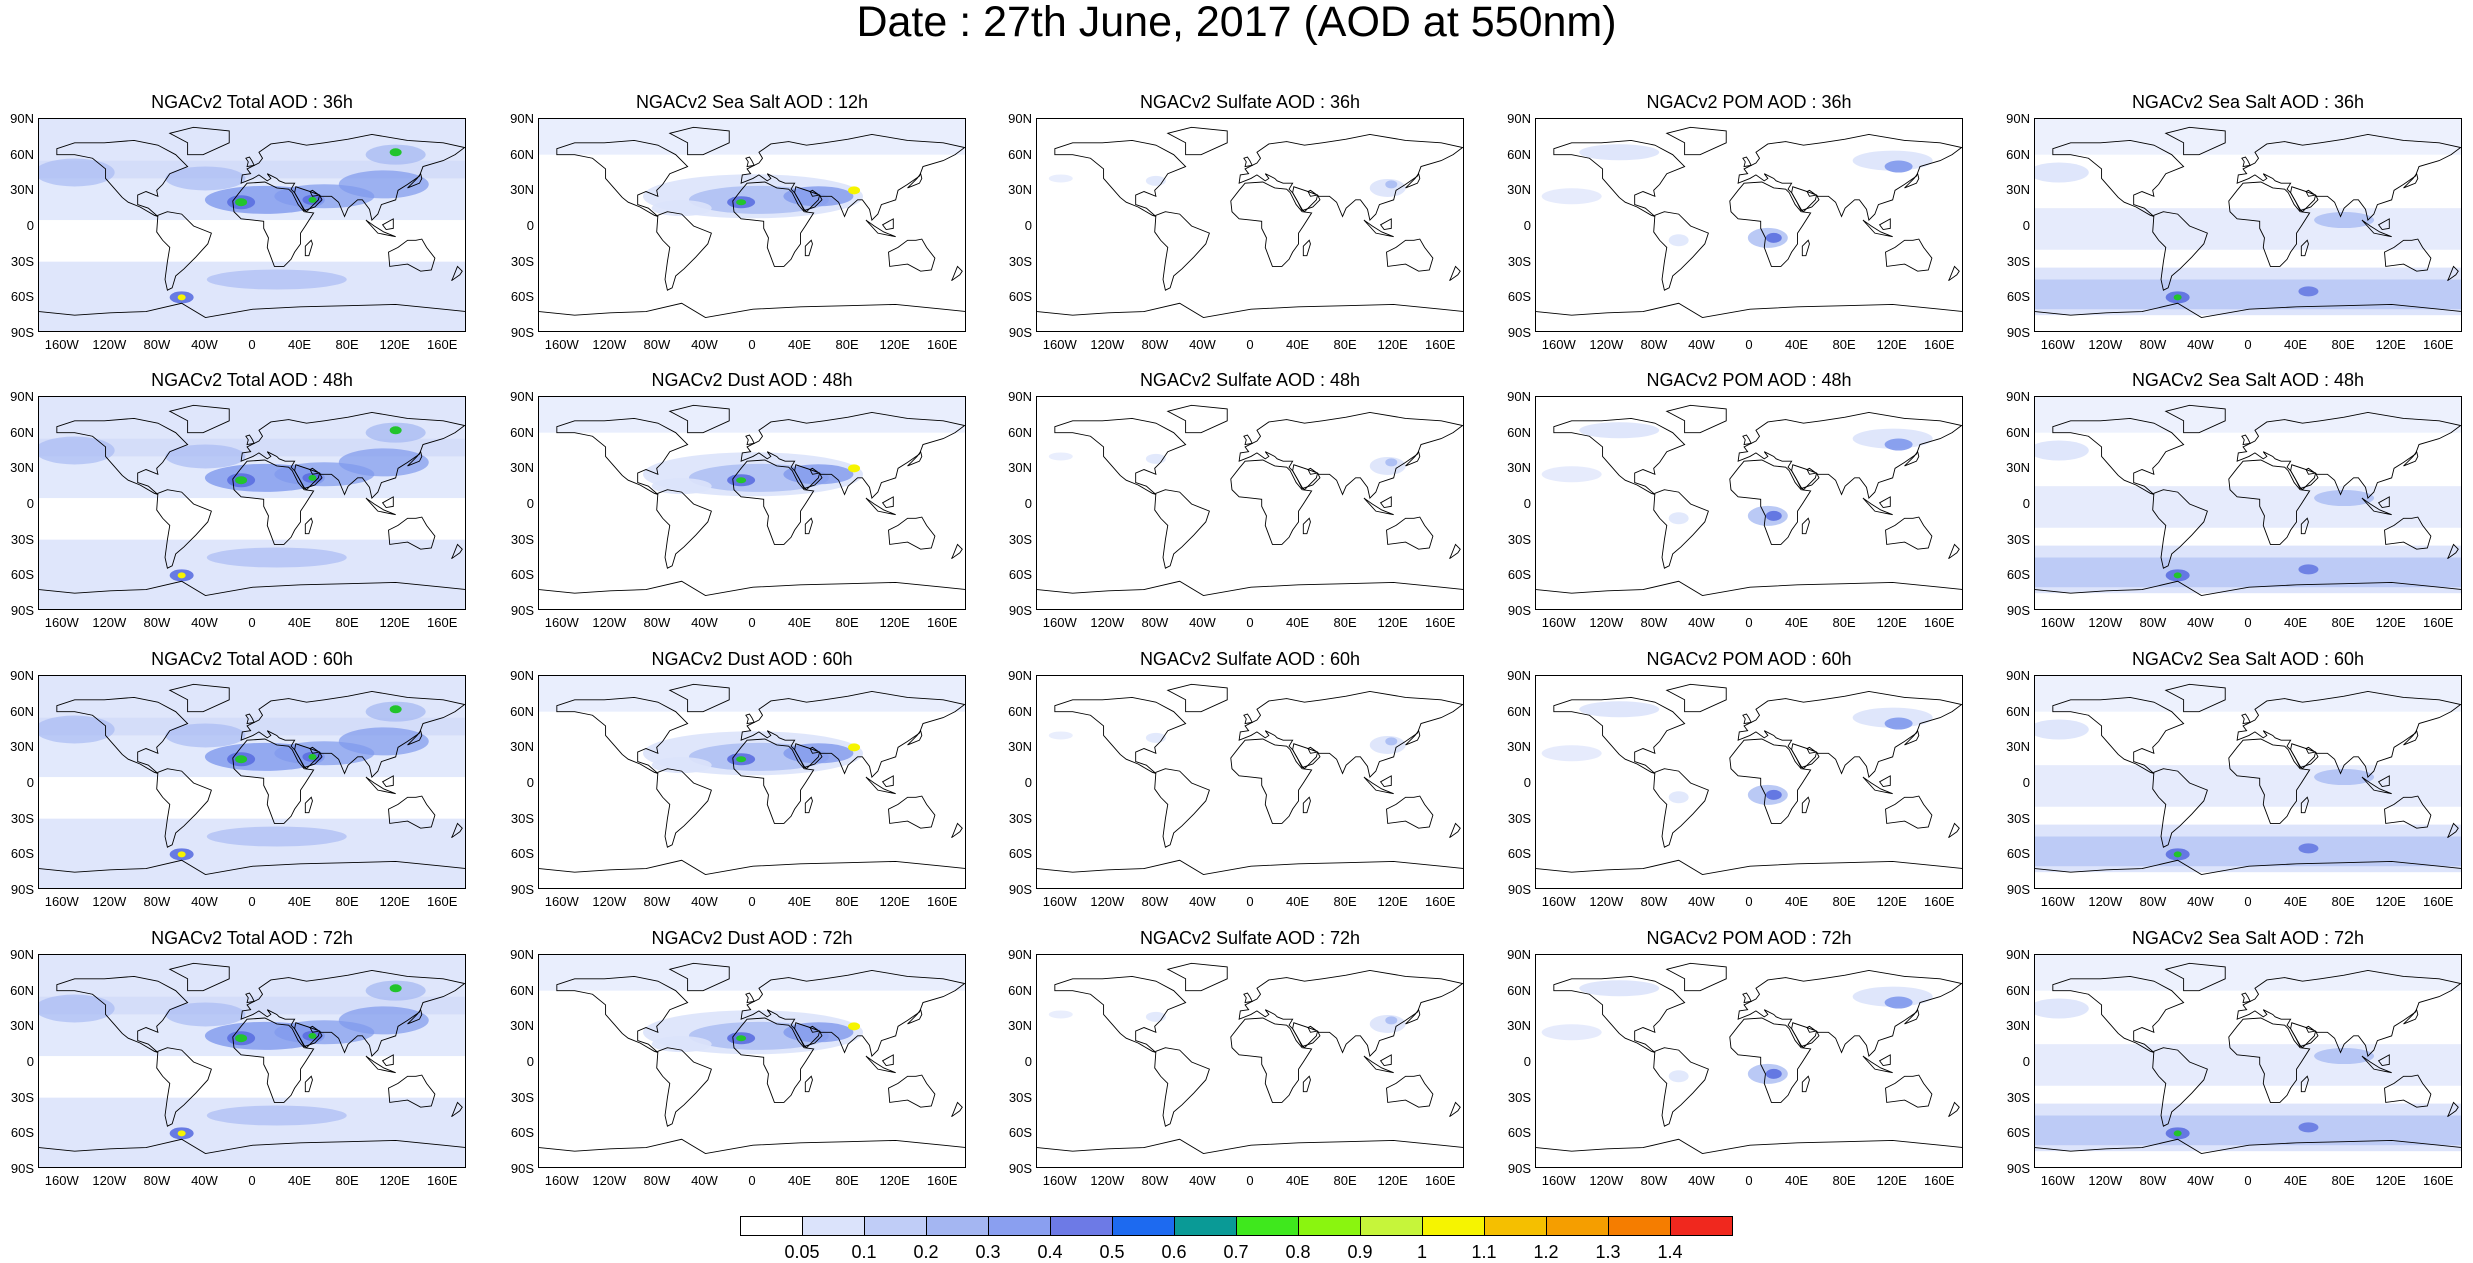 The width and height of the screenshot is (2473, 1263). Describe the element at coordinates (1236, 23) in the screenshot. I see `page-title: Date : 27th June, 2017 (AOD at 550nm)` at that location.